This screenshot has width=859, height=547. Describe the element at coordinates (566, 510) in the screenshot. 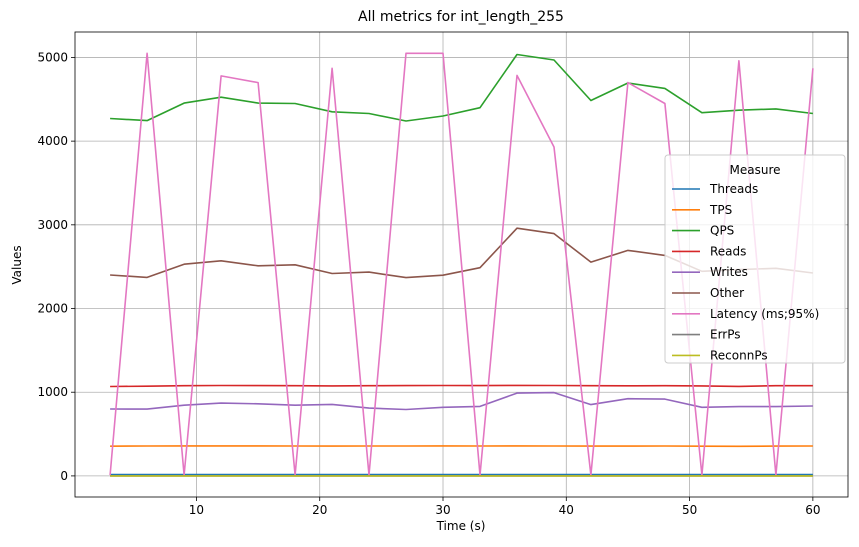

I see `x-tick-label: 40` at that location.